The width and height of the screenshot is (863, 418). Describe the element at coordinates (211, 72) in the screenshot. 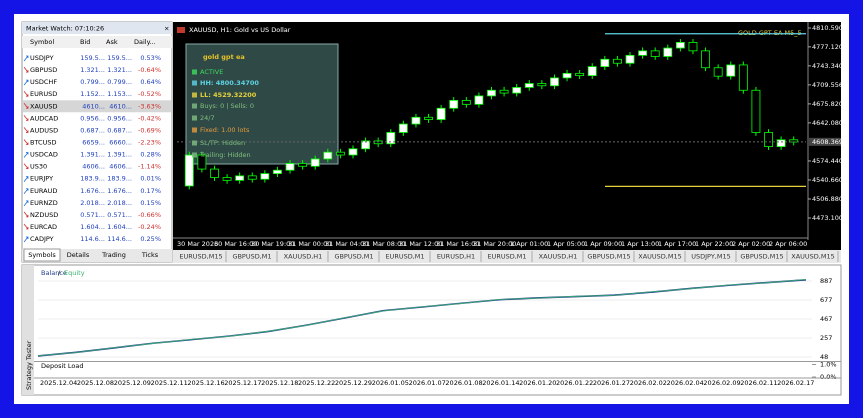

I see `ea-panel-line: ACTIVE` at that location.